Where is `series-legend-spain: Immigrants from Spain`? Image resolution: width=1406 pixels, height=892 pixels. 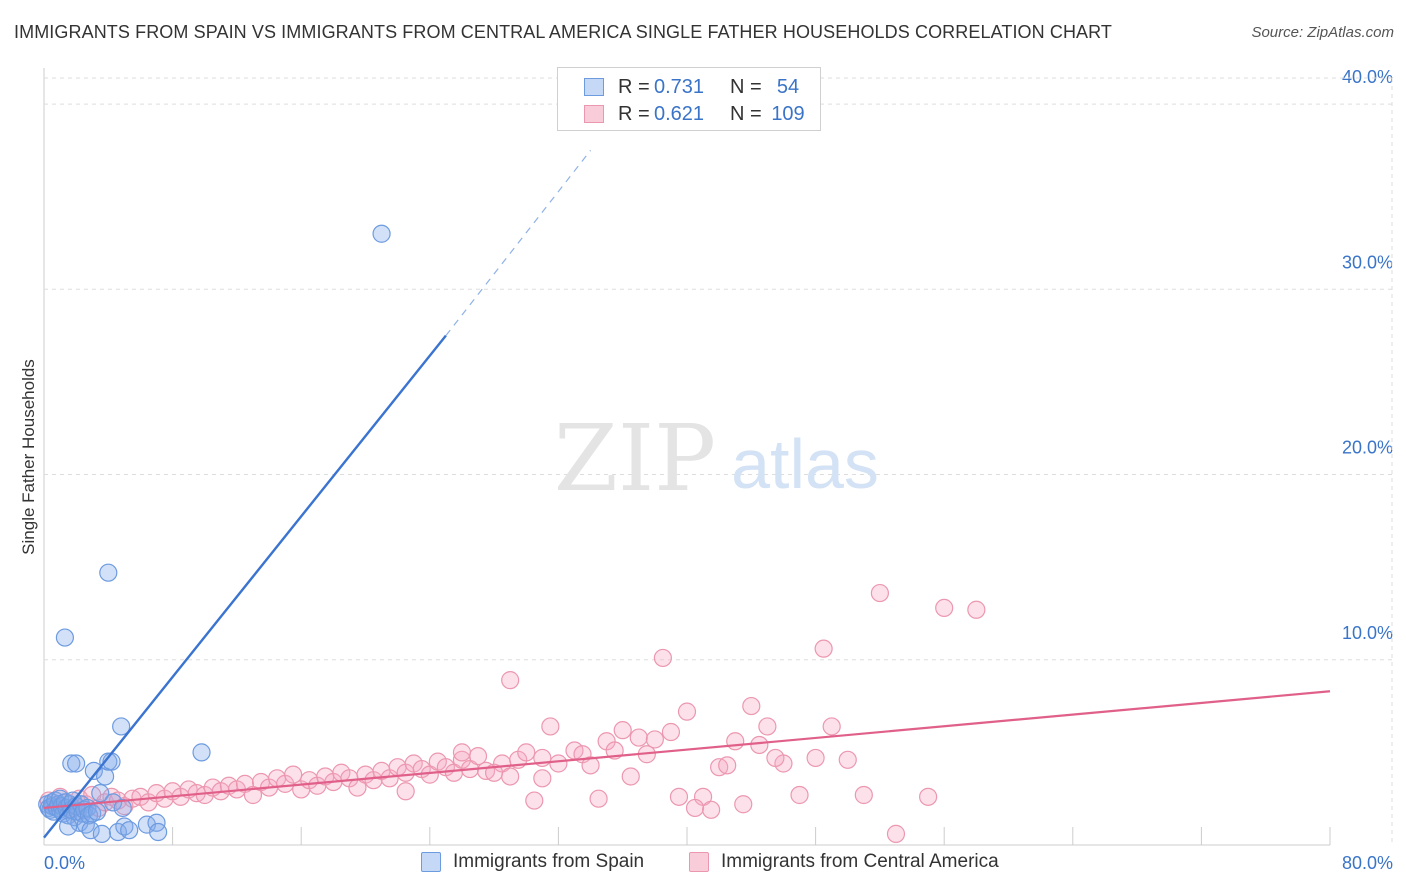 series-legend-spain: Immigrants from Spain is located at coordinates (532, 862).